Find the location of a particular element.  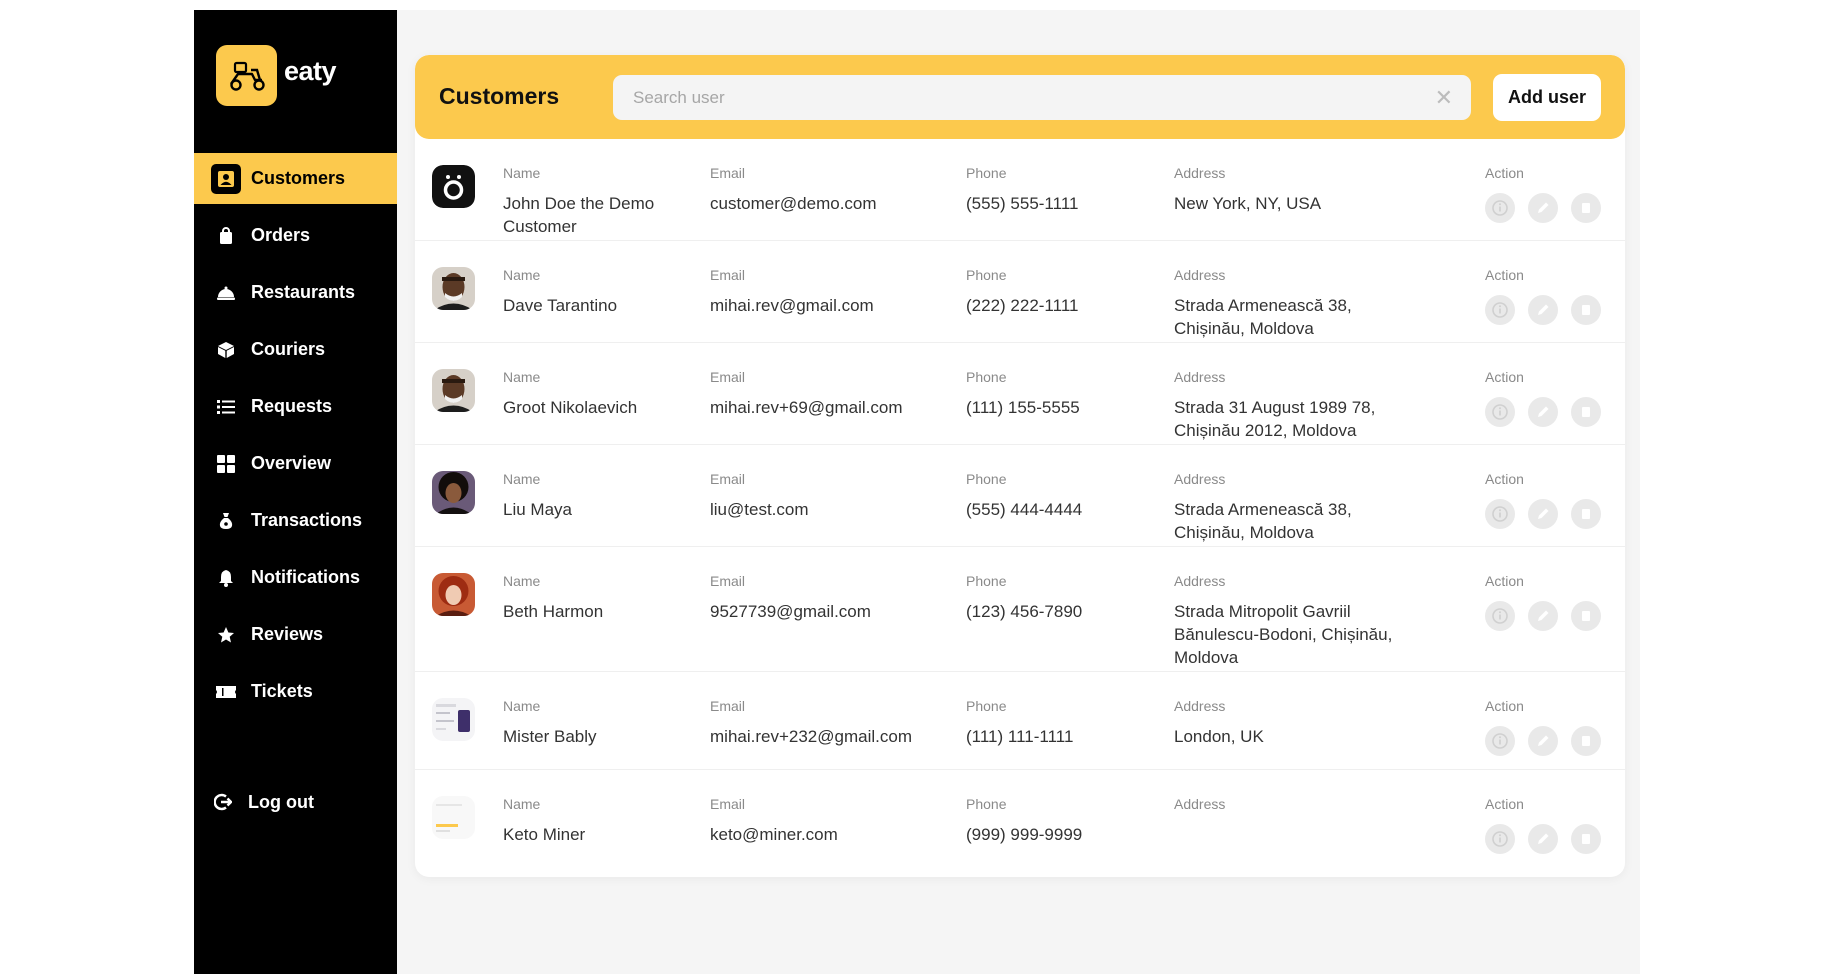

customer-name: Beth Harmon is located at coordinates (553, 611).